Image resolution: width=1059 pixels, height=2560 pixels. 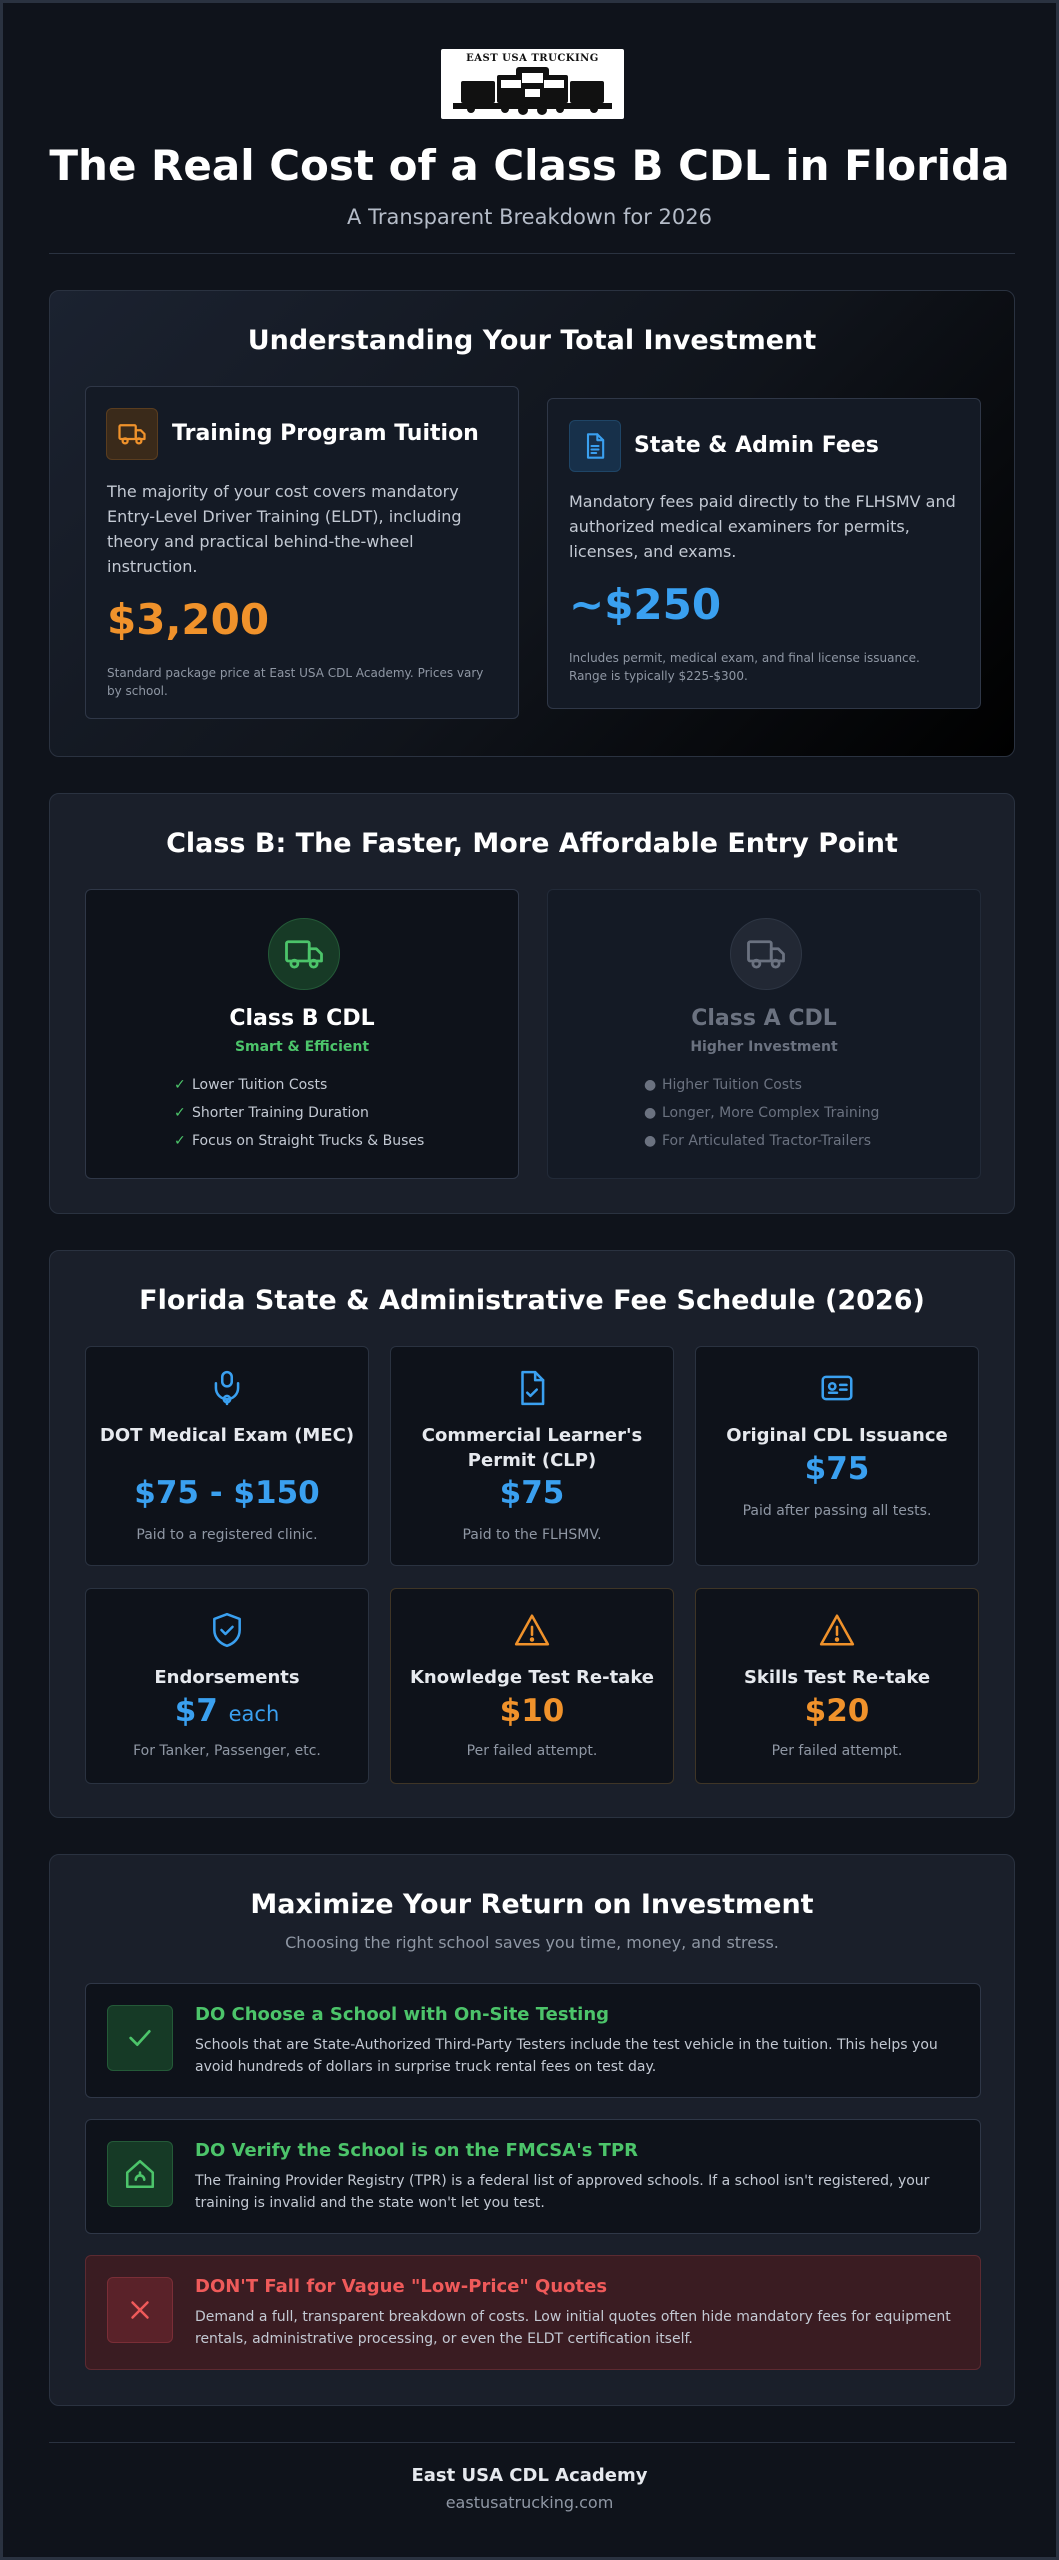 I want to click on check-icon: ✓, so click(x=180, y=1113).